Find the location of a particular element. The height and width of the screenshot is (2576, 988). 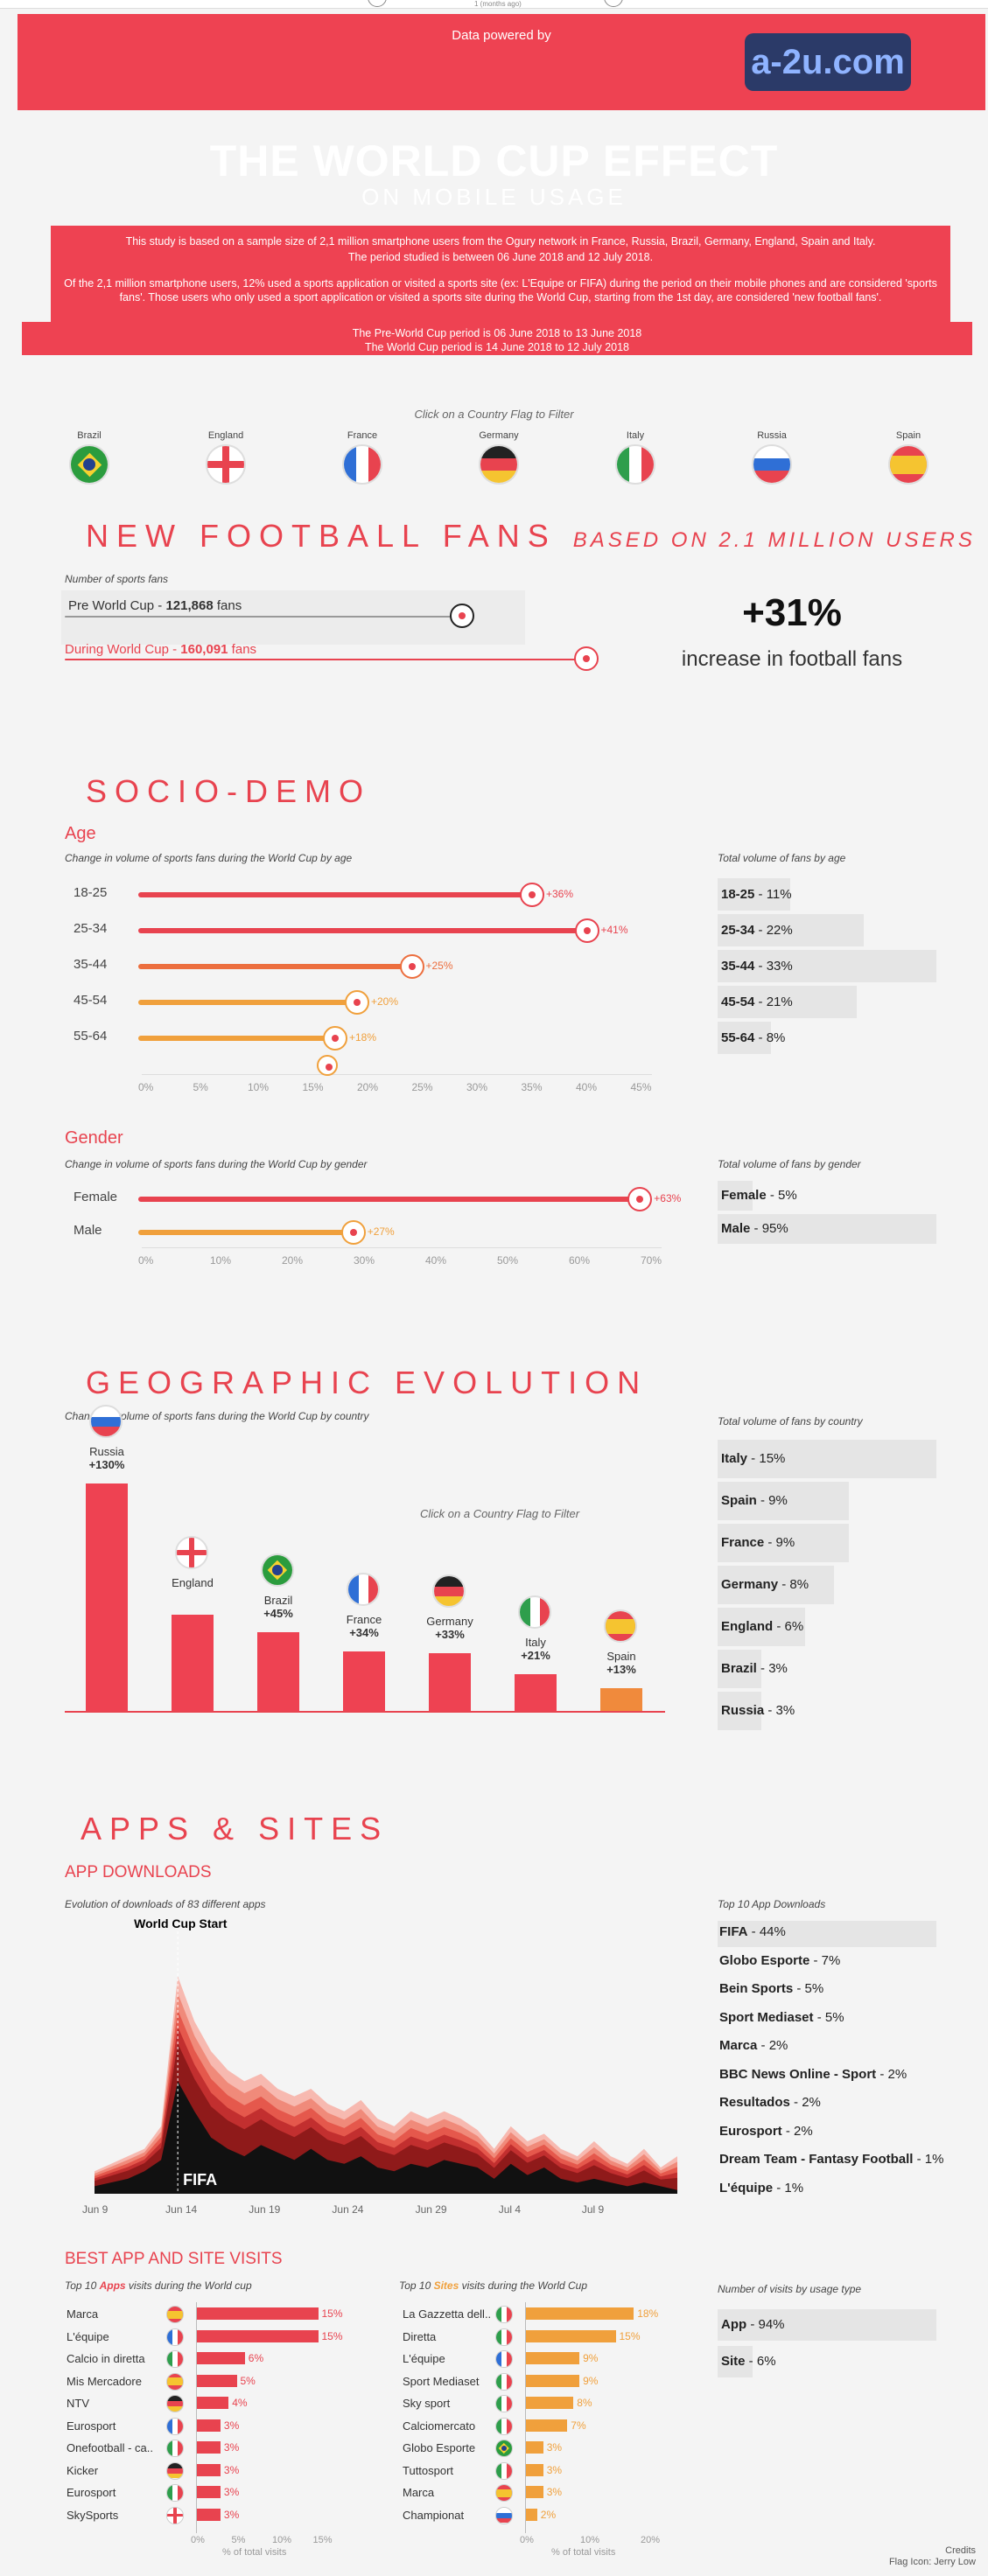

download-item-7: Eurosport - 2% is located at coordinates (766, 2131).